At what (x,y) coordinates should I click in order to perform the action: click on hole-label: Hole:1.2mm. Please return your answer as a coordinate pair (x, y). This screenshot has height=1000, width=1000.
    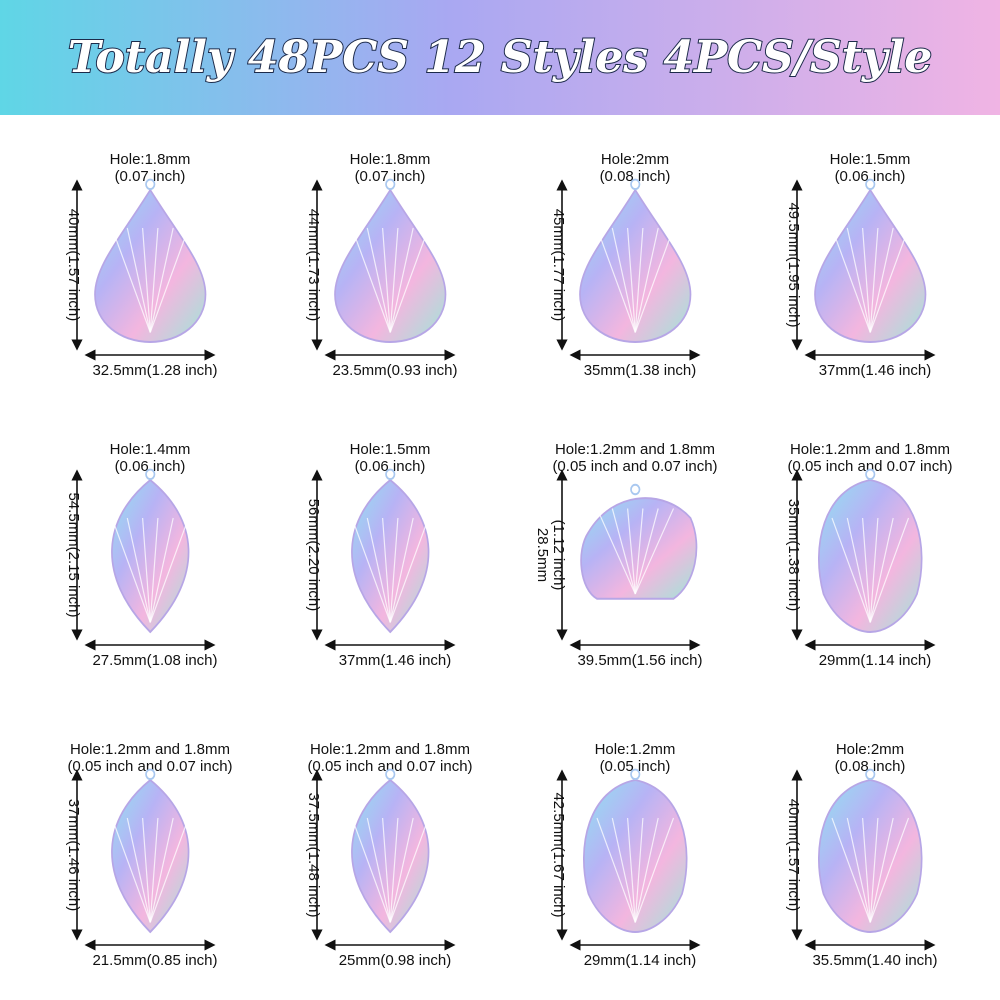
    Looking at the image, I should click on (635, 749).